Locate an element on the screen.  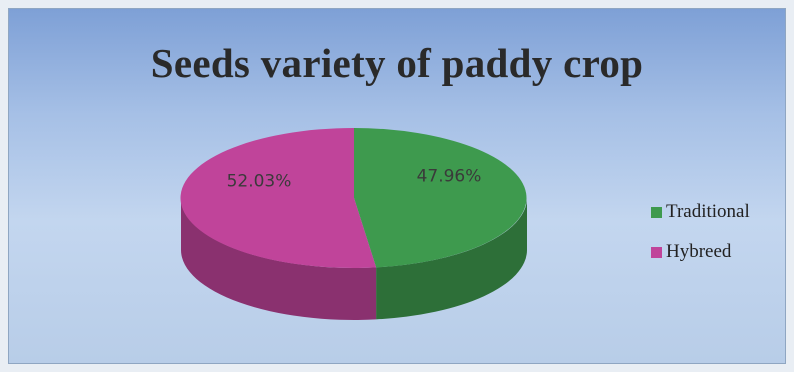
data-label-hybreed: 52.03% is located at coordinates (259, 182).